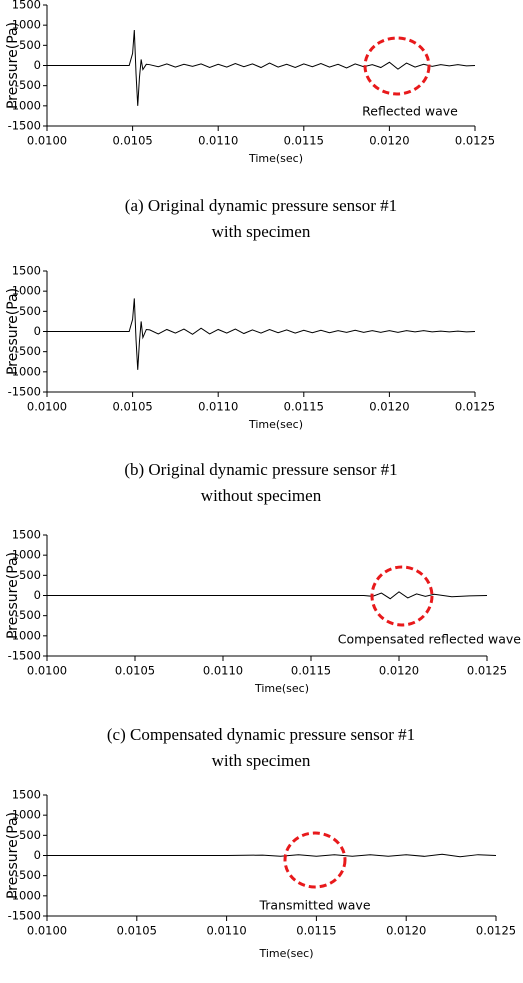  What do you see at coordinates (261, 205) in the screenshot?
I see `caption: (a) Original dynamic pressure sensor #1` at bounding box center [261, 205].